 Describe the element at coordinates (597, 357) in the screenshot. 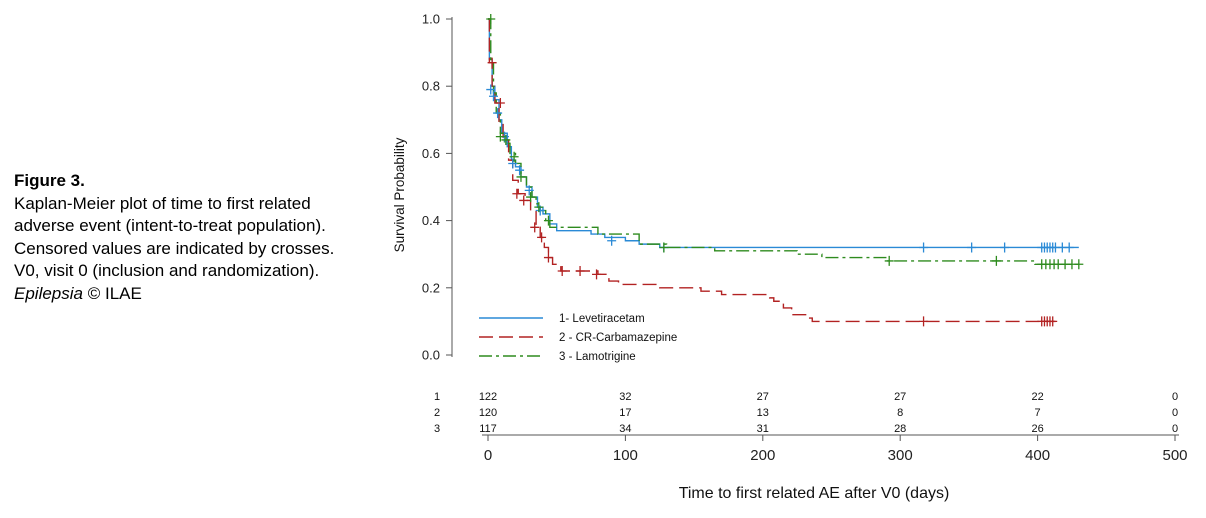

I see `legend-label-3: 3 - Lamotrigine` at that location.